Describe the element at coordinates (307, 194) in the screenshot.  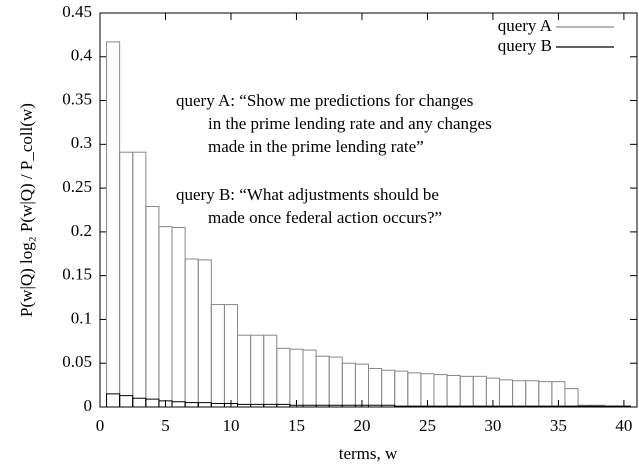
I see `annotation: query B: “What adjustments should be` at that location.